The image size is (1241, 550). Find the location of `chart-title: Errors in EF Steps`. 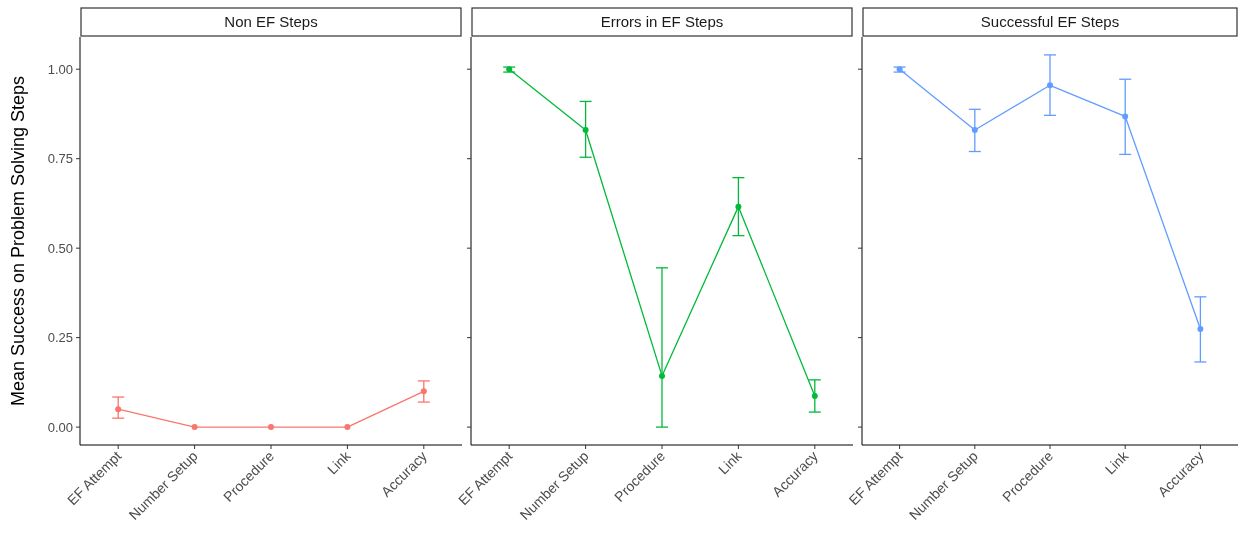

chart-title: Errors in EF Steps is located at coordinates (662, 21).